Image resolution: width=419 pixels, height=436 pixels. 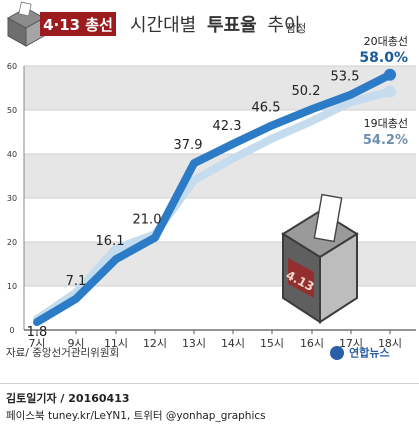 What do you see at coordinates (386, 123) in the screenshot?
I see `series-name-19: 19대총선` at bounding box center [386, 123].